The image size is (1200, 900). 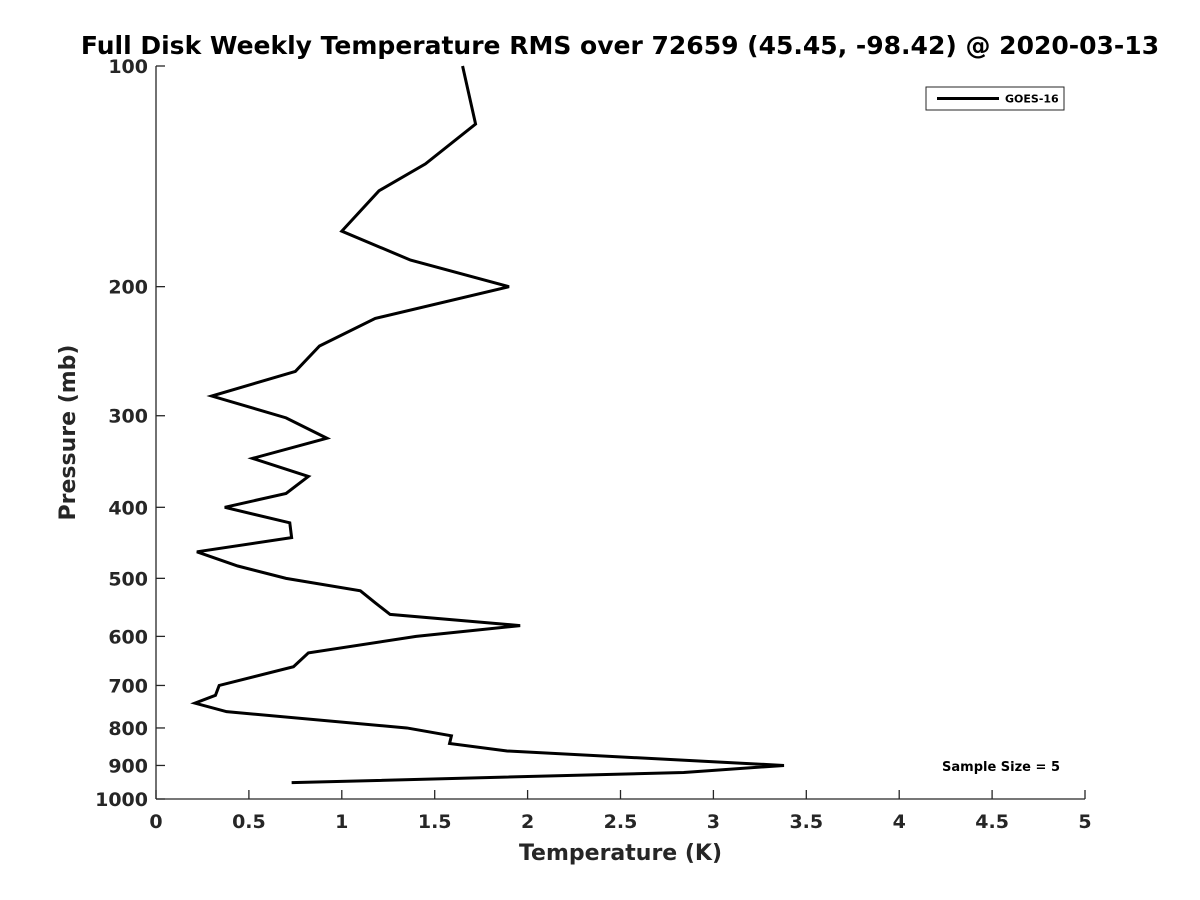 I want to click on y-tick-label-300: 300, so click(x=128, y=417).